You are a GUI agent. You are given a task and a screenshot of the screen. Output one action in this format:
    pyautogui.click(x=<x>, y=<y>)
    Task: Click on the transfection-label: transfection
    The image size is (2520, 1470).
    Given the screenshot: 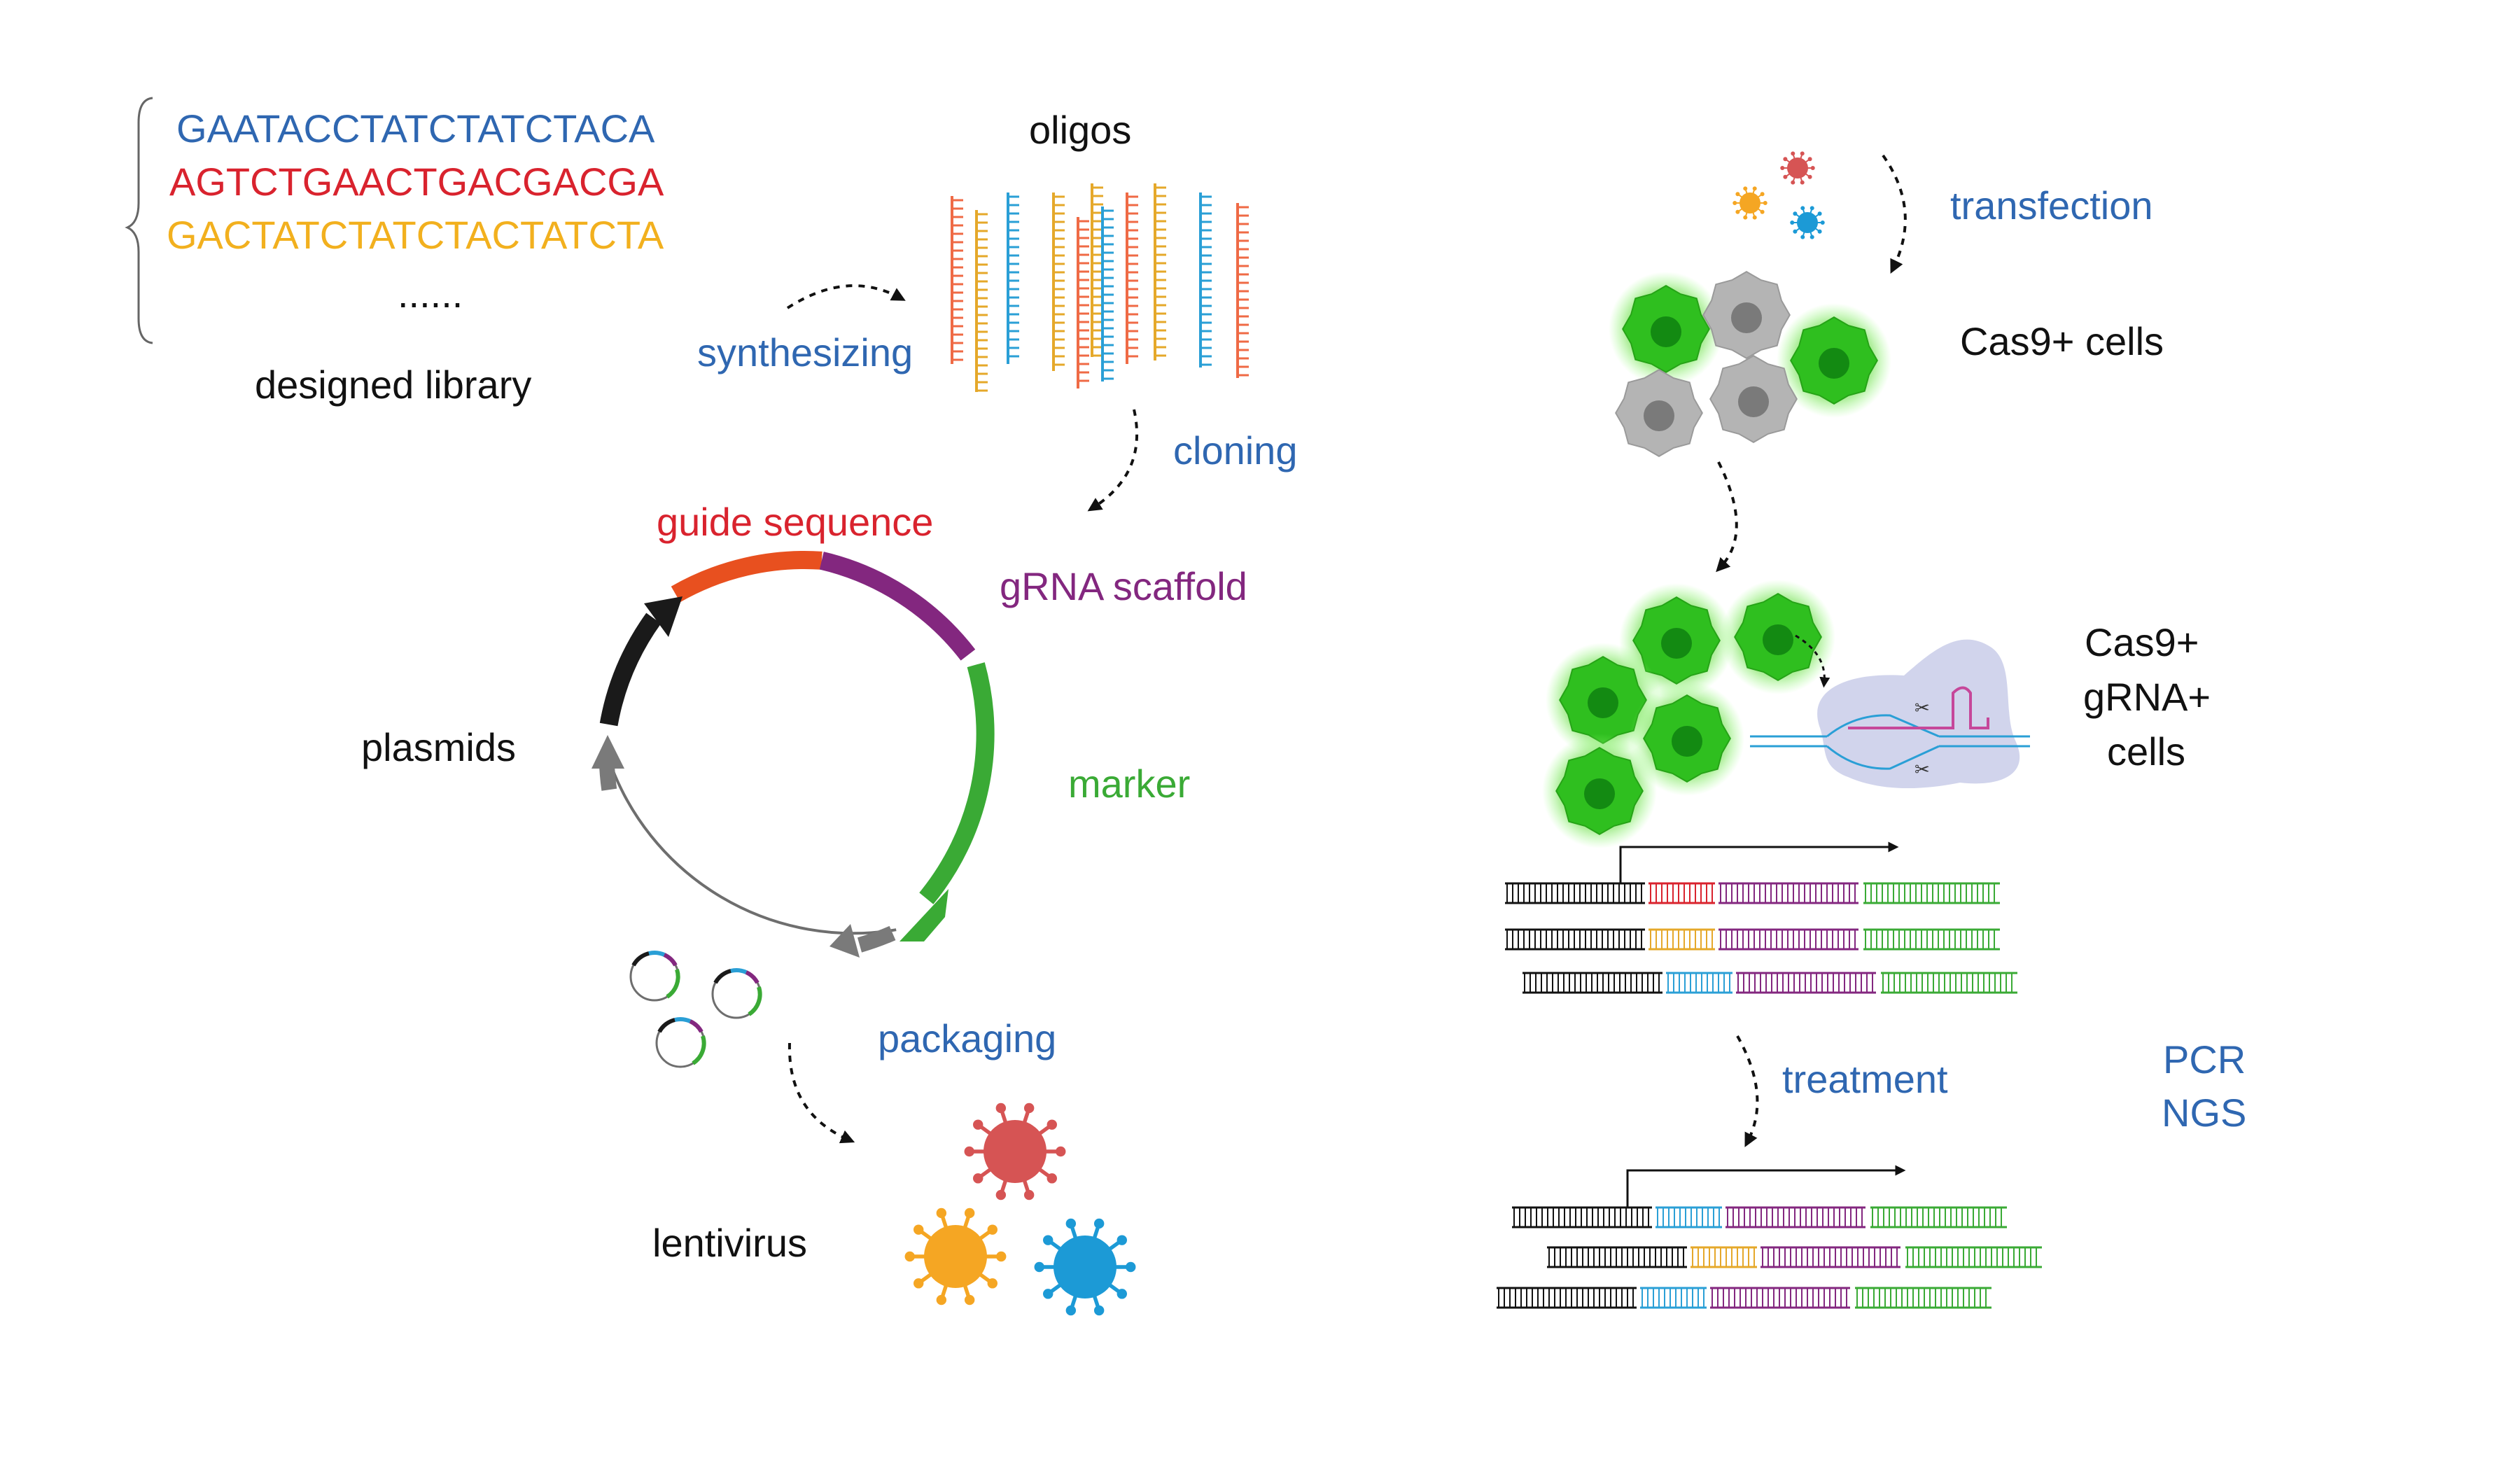 What is the action you would take?
    pyautogui.click(x=2051, y=205)
    